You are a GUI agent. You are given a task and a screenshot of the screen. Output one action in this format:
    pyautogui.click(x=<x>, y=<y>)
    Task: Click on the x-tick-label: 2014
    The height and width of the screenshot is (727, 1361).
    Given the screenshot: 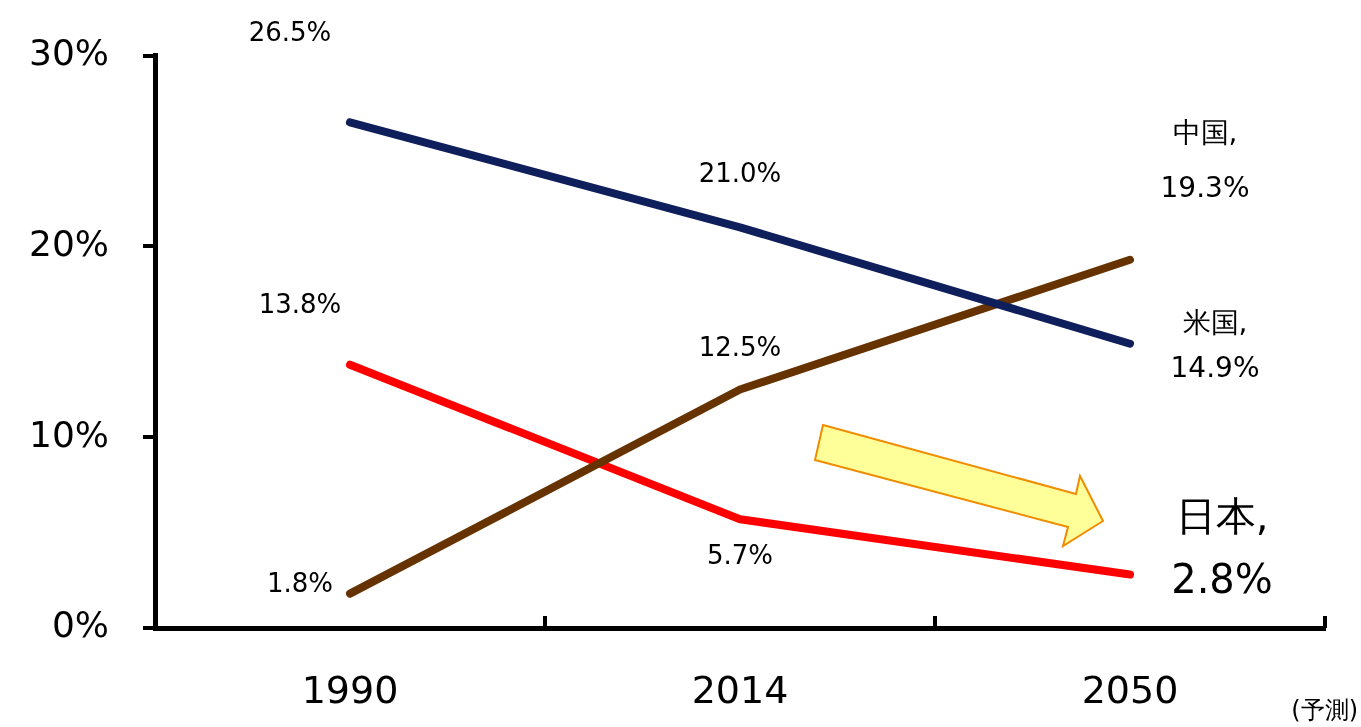 What is the action you would take?
    pyautogui.click(x=740, y=689)
    